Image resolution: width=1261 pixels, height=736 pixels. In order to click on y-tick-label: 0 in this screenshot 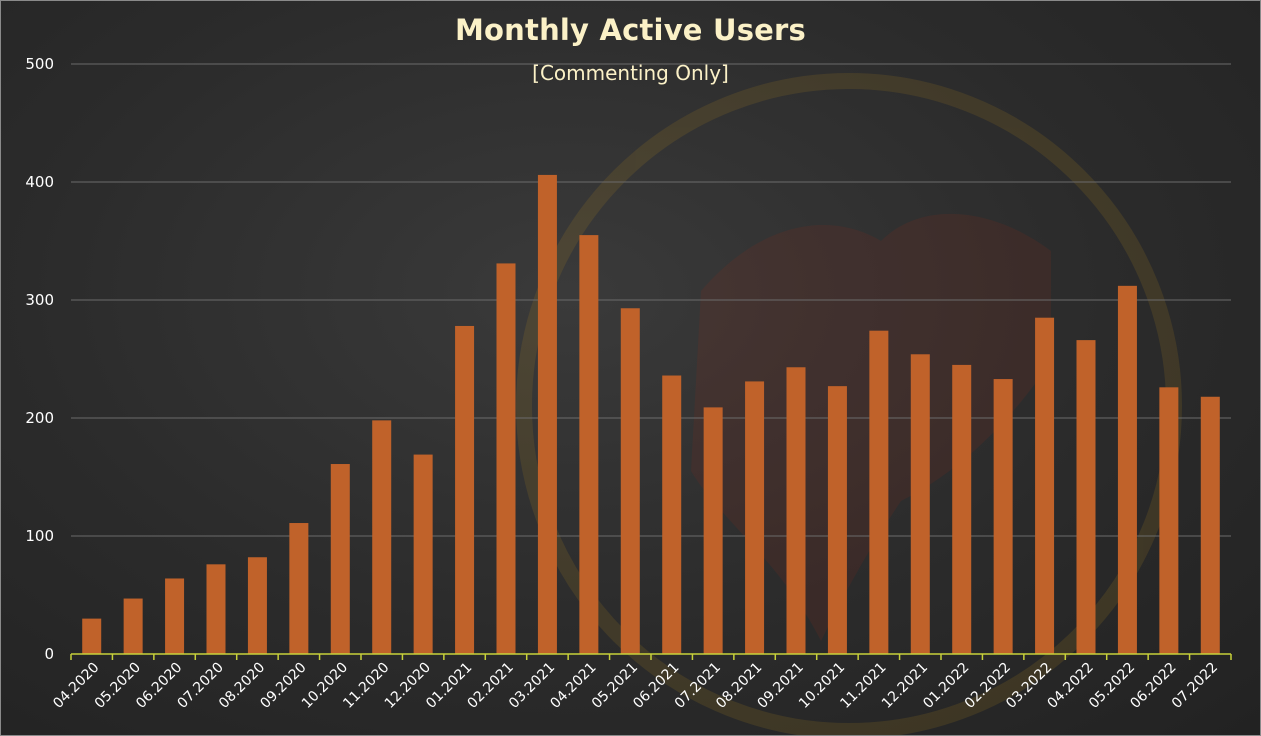, I will do `click(49, 654)`.